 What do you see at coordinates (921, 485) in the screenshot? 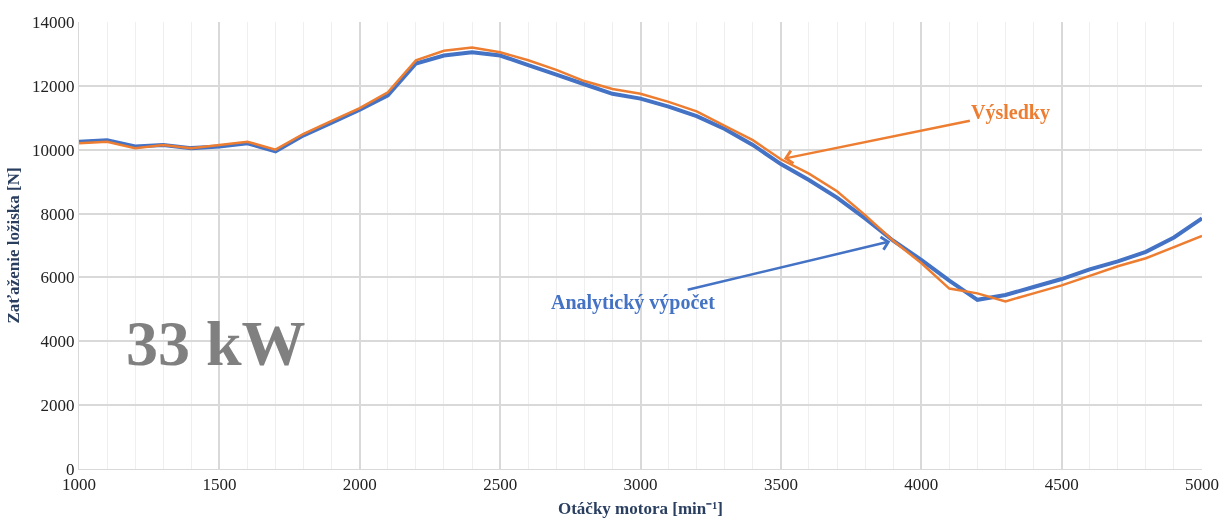
I see `x-tick-label: 4000` at bounding box center [921, 485].